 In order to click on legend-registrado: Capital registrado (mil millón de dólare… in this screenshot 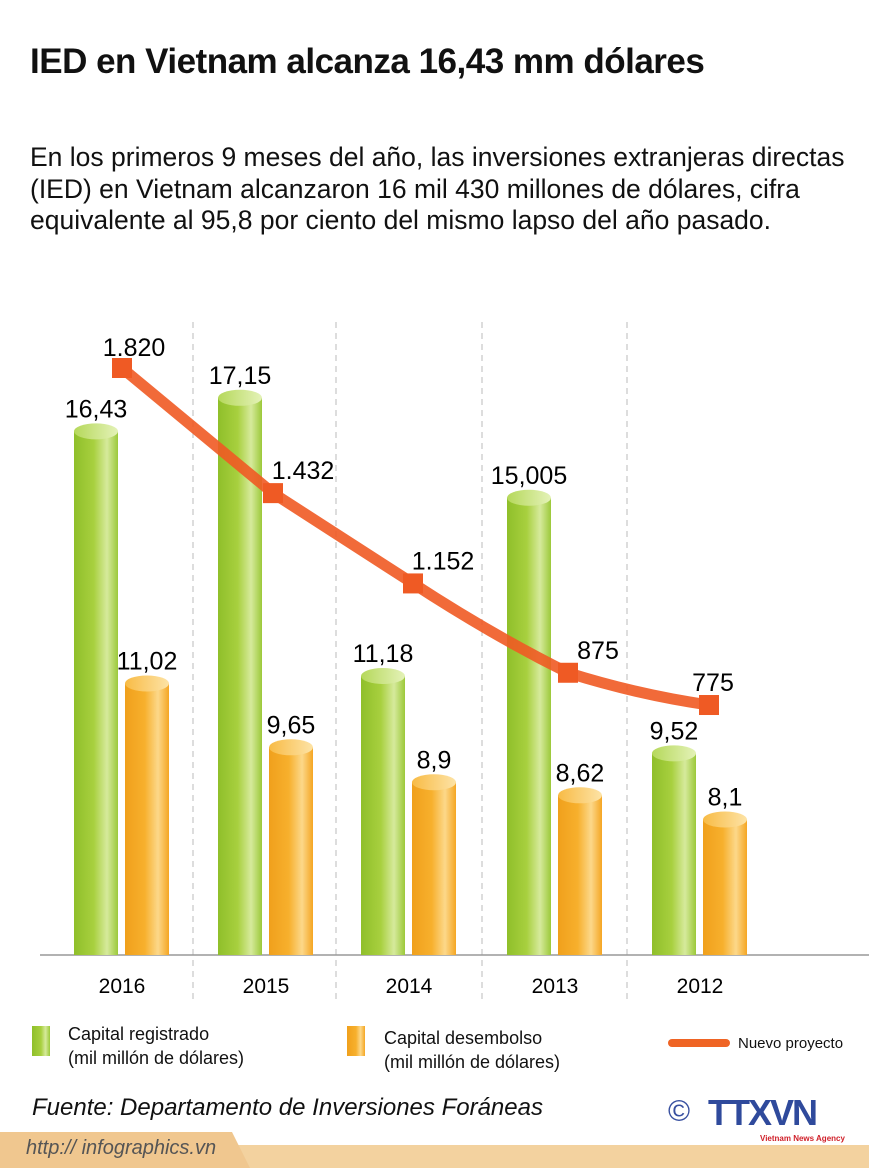, I will do `click(156, 1046)`.